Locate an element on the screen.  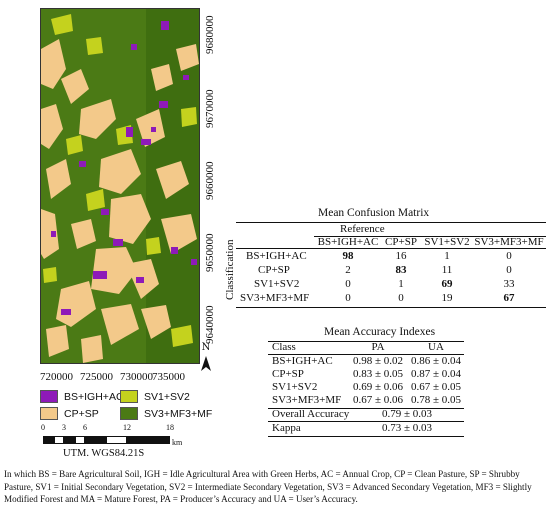
cm-cell: 67 is located at coordinates (509, 298).